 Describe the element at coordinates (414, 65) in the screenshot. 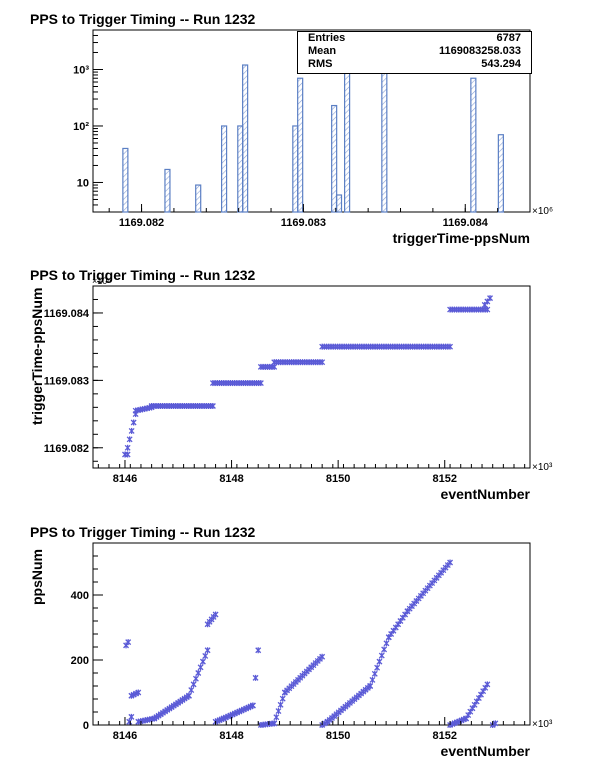

I see `stats-rms-row: RMS 543.294` at that location.